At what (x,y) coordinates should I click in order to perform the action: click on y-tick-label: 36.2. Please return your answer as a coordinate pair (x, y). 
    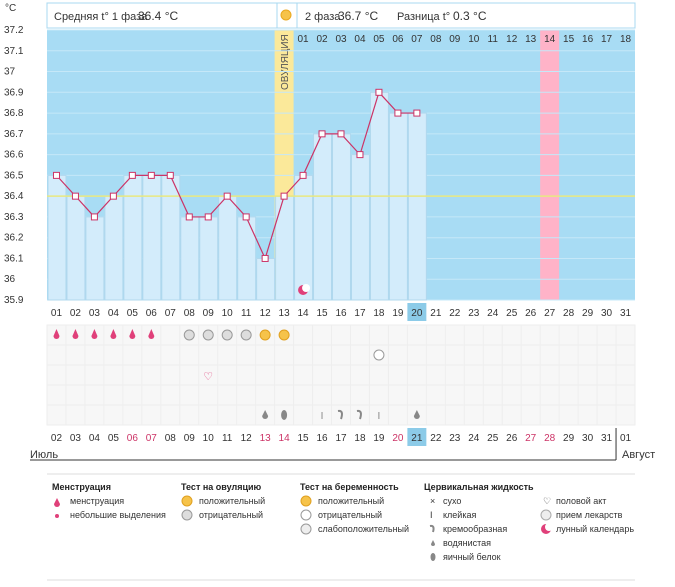
    Looking at the image, I should click on (14, 238).